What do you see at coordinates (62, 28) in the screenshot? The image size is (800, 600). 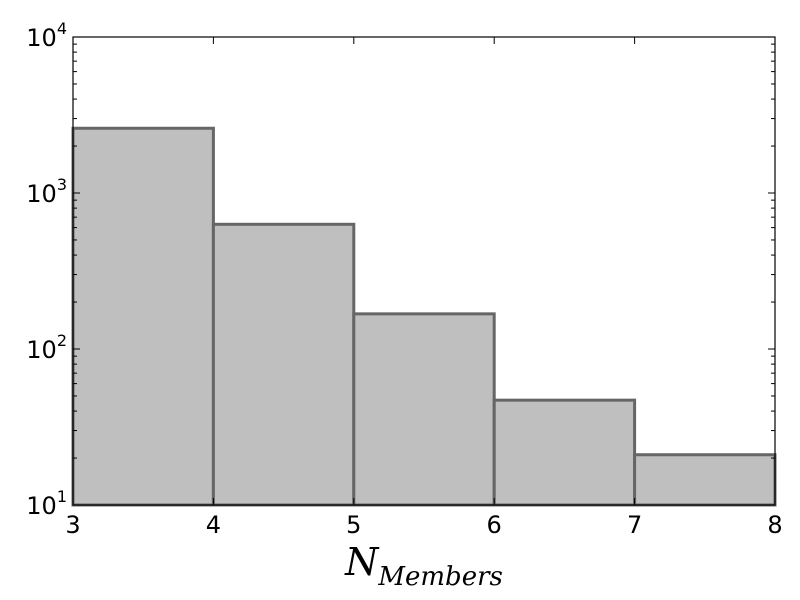 I see `y-tick-label-exponent: 4` at bounding box center [62, 28].